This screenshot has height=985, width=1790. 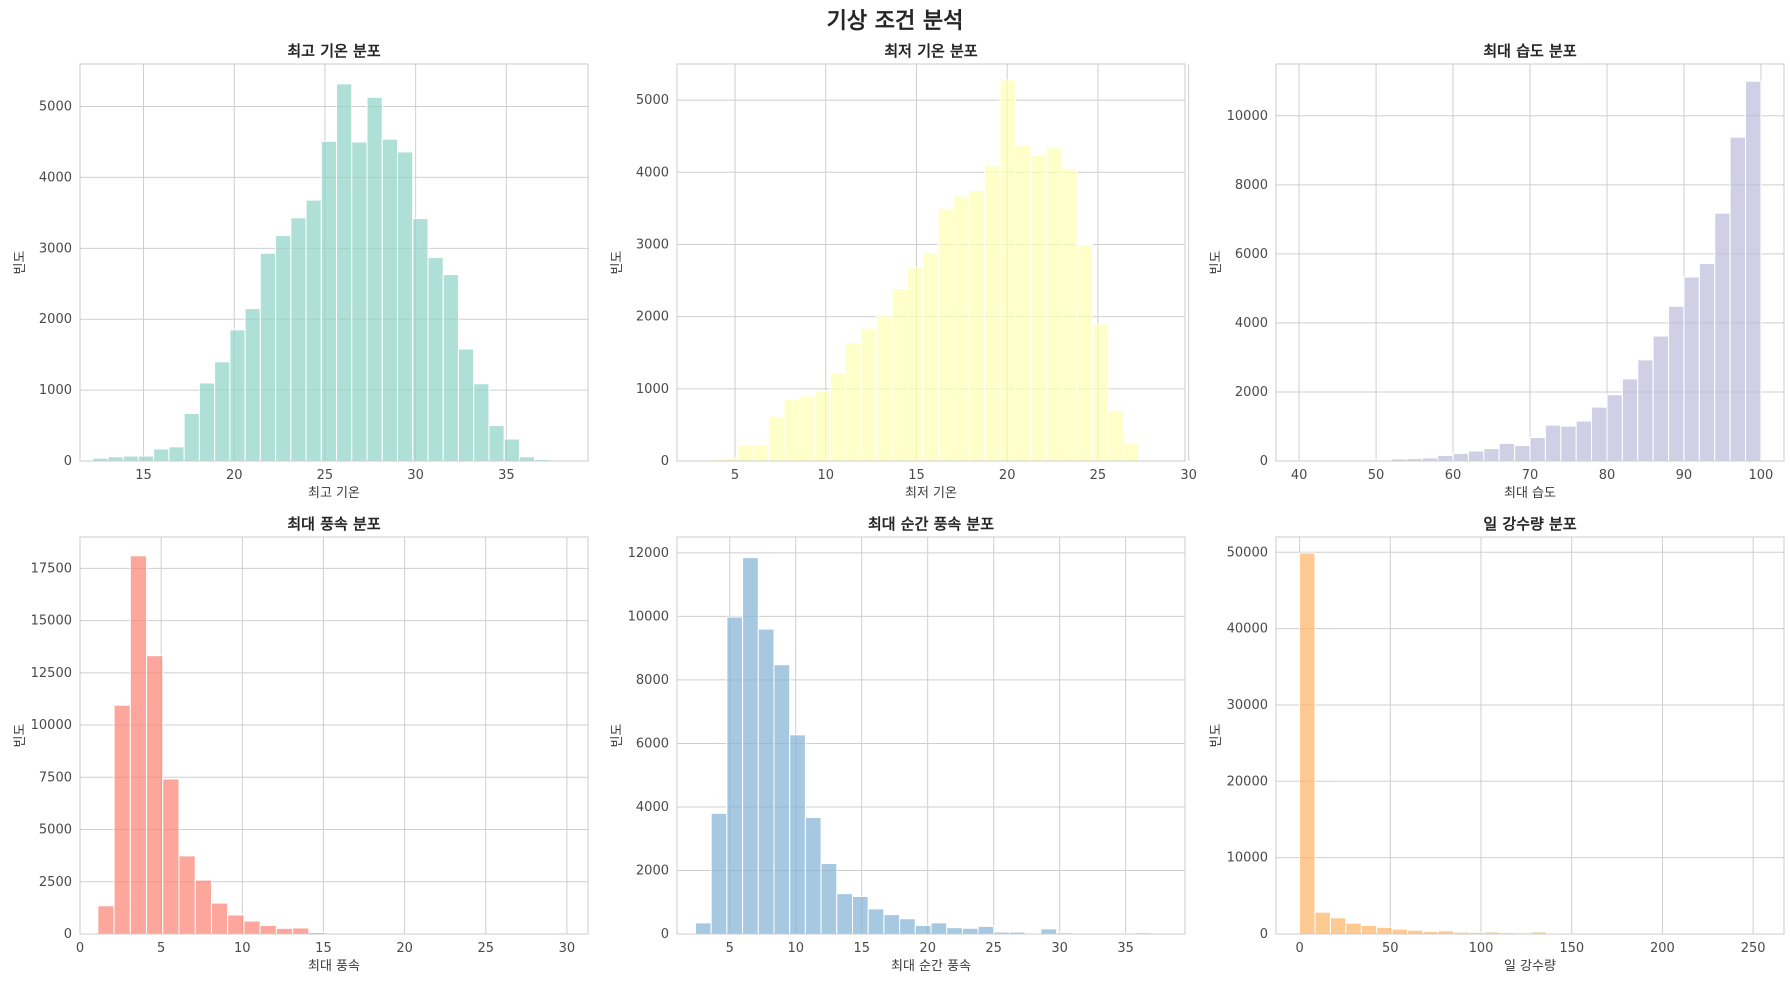 What do you see at coordinates (895, 21) in the screenshot?
I see `figure-title: 기상 조건 분석` at bounding box center [895, 21].